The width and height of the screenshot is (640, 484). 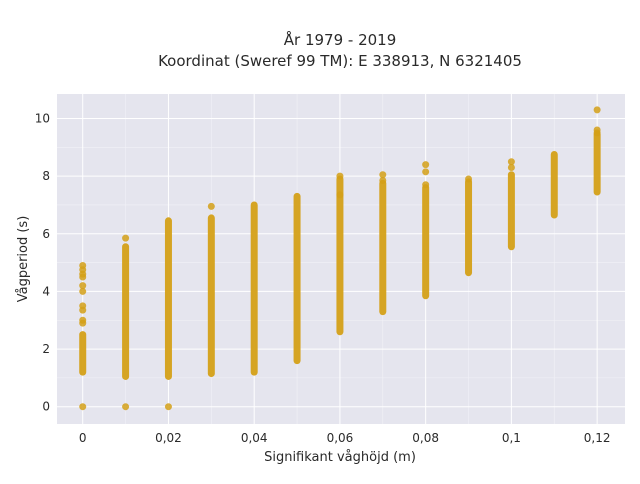 What do you see at coordinates (46, 291) in the screenshot?
I see `y-tick-label: 4` at bounding box center [46, 291].